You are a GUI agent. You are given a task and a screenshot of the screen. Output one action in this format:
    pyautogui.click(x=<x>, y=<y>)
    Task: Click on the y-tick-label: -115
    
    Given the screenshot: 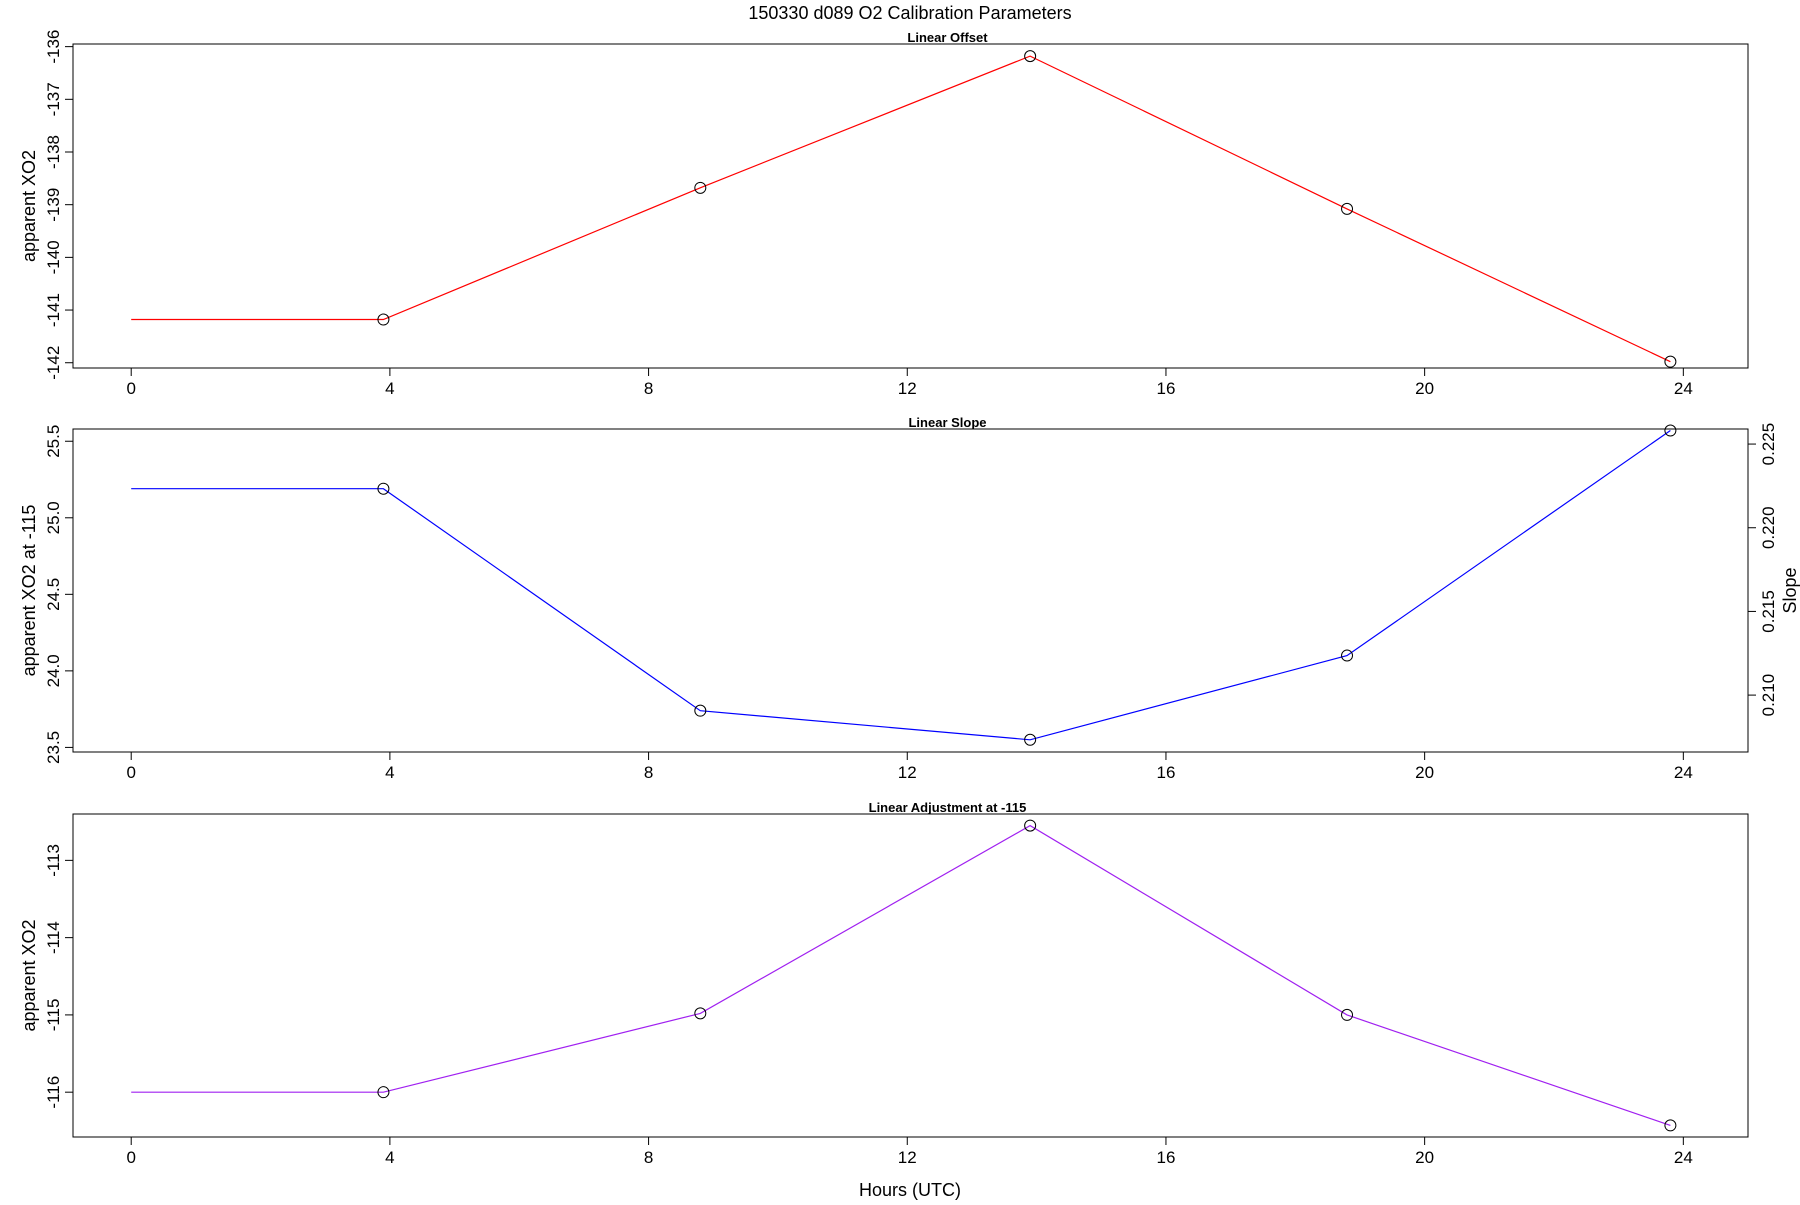 What is the action you would take?
    pyautogui.click(x=53, y=1015)
    